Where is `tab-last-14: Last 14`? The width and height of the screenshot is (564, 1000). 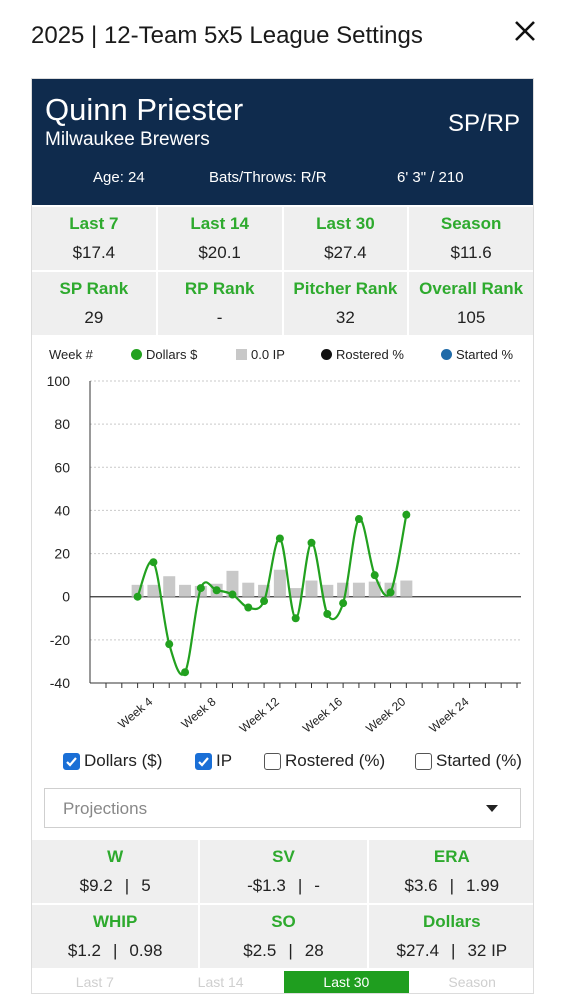
tab-last-14: Last 14 is located at coordinates (220, 982).